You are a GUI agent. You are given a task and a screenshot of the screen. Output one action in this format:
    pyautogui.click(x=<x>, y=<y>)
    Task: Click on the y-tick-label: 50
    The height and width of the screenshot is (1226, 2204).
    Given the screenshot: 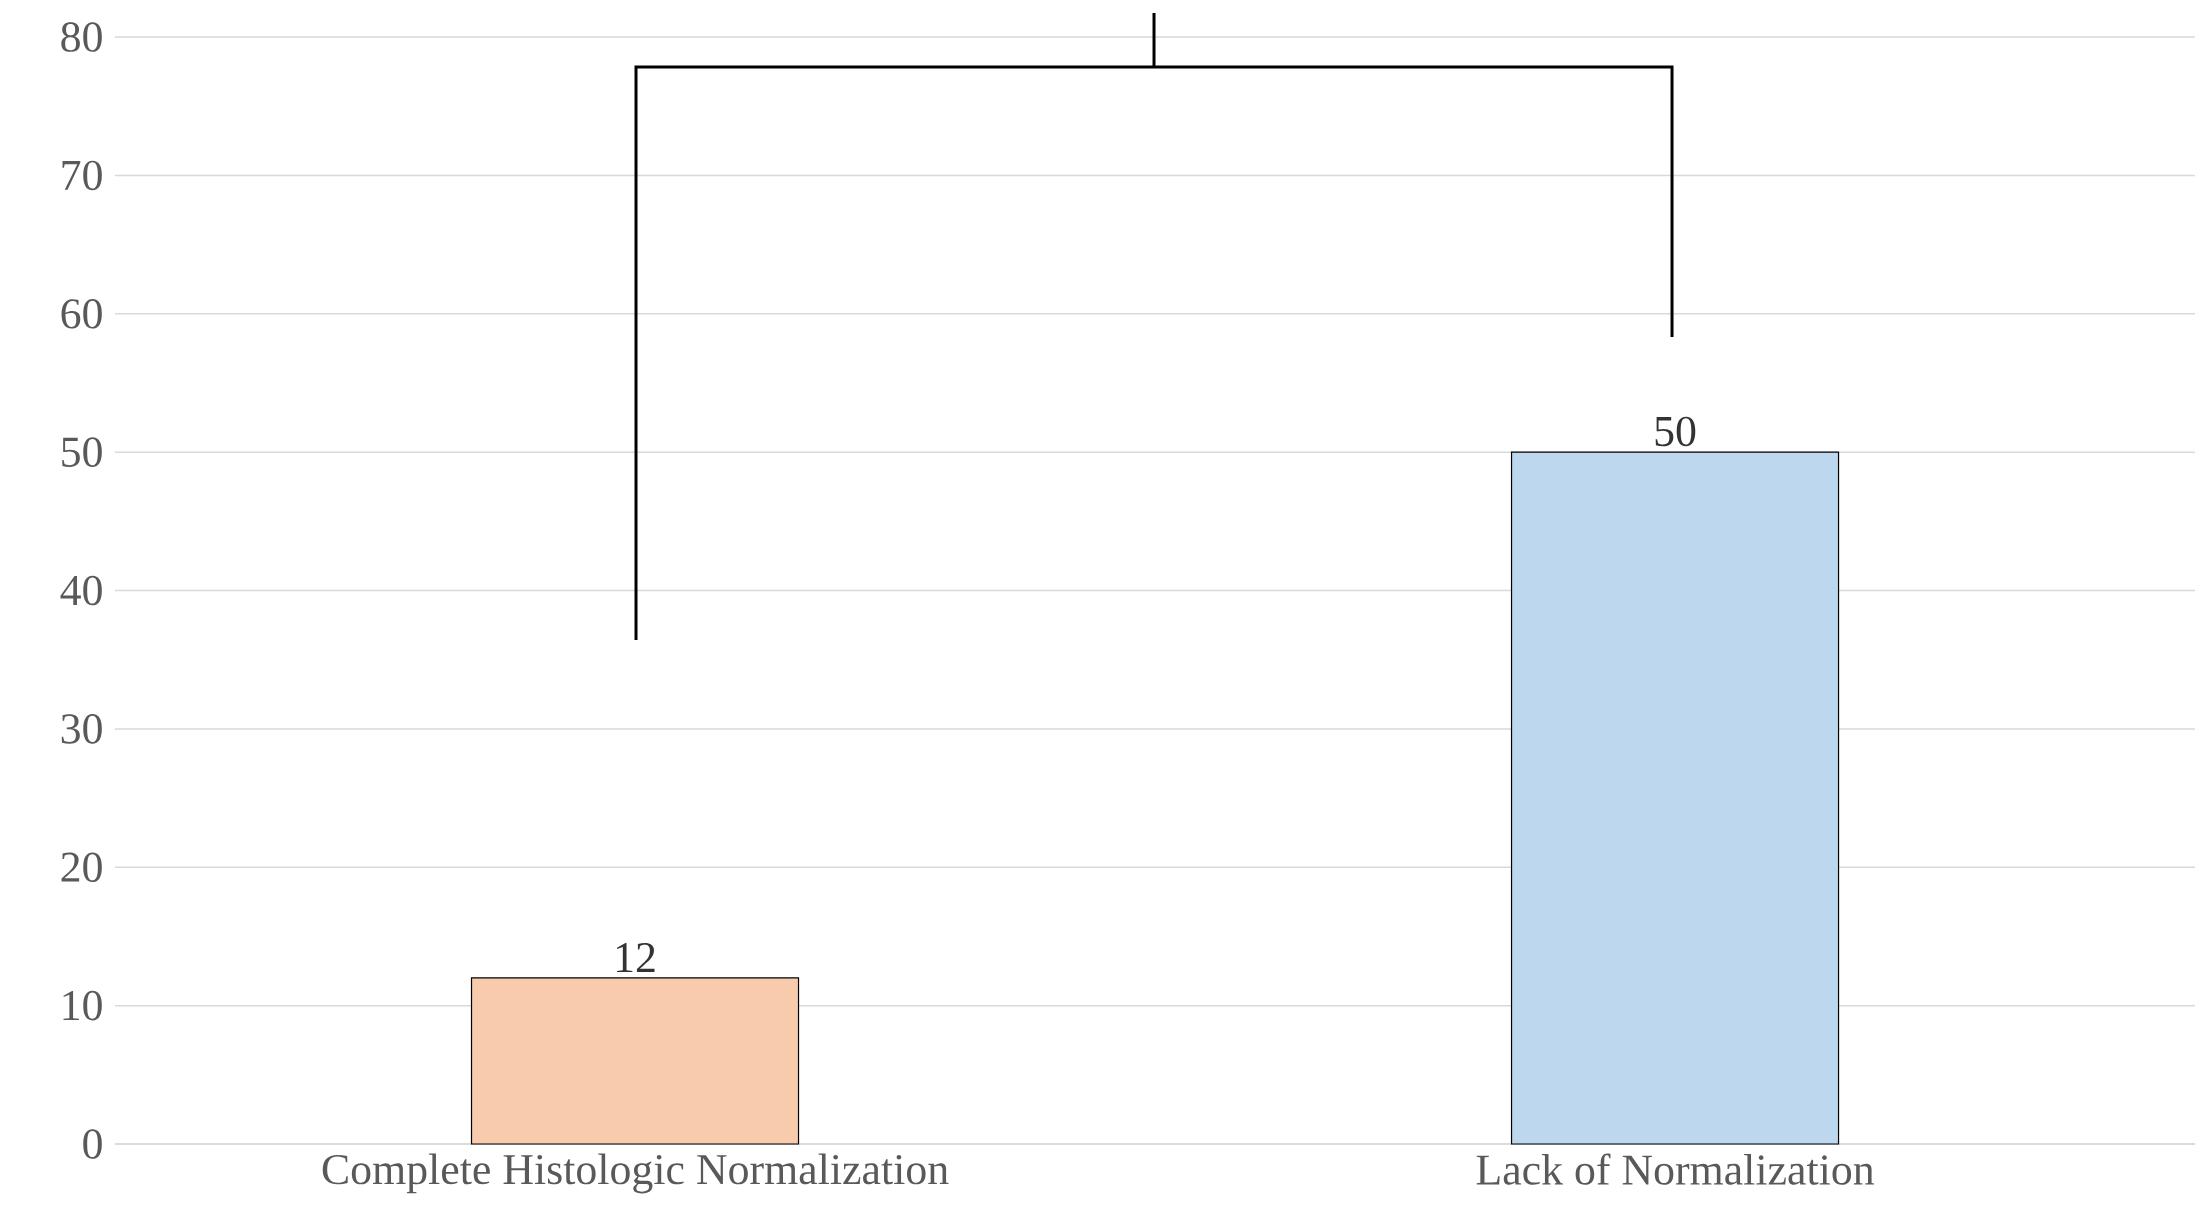 What is the action you would take?
    pyautogui.click(x=82, y=452)
    